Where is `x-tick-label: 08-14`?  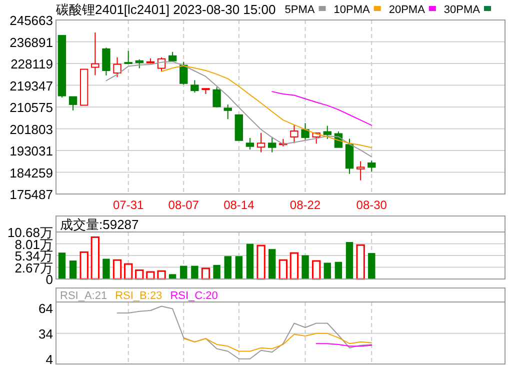 x-tick-label: 08-14 is located at coordinates (239, 205).